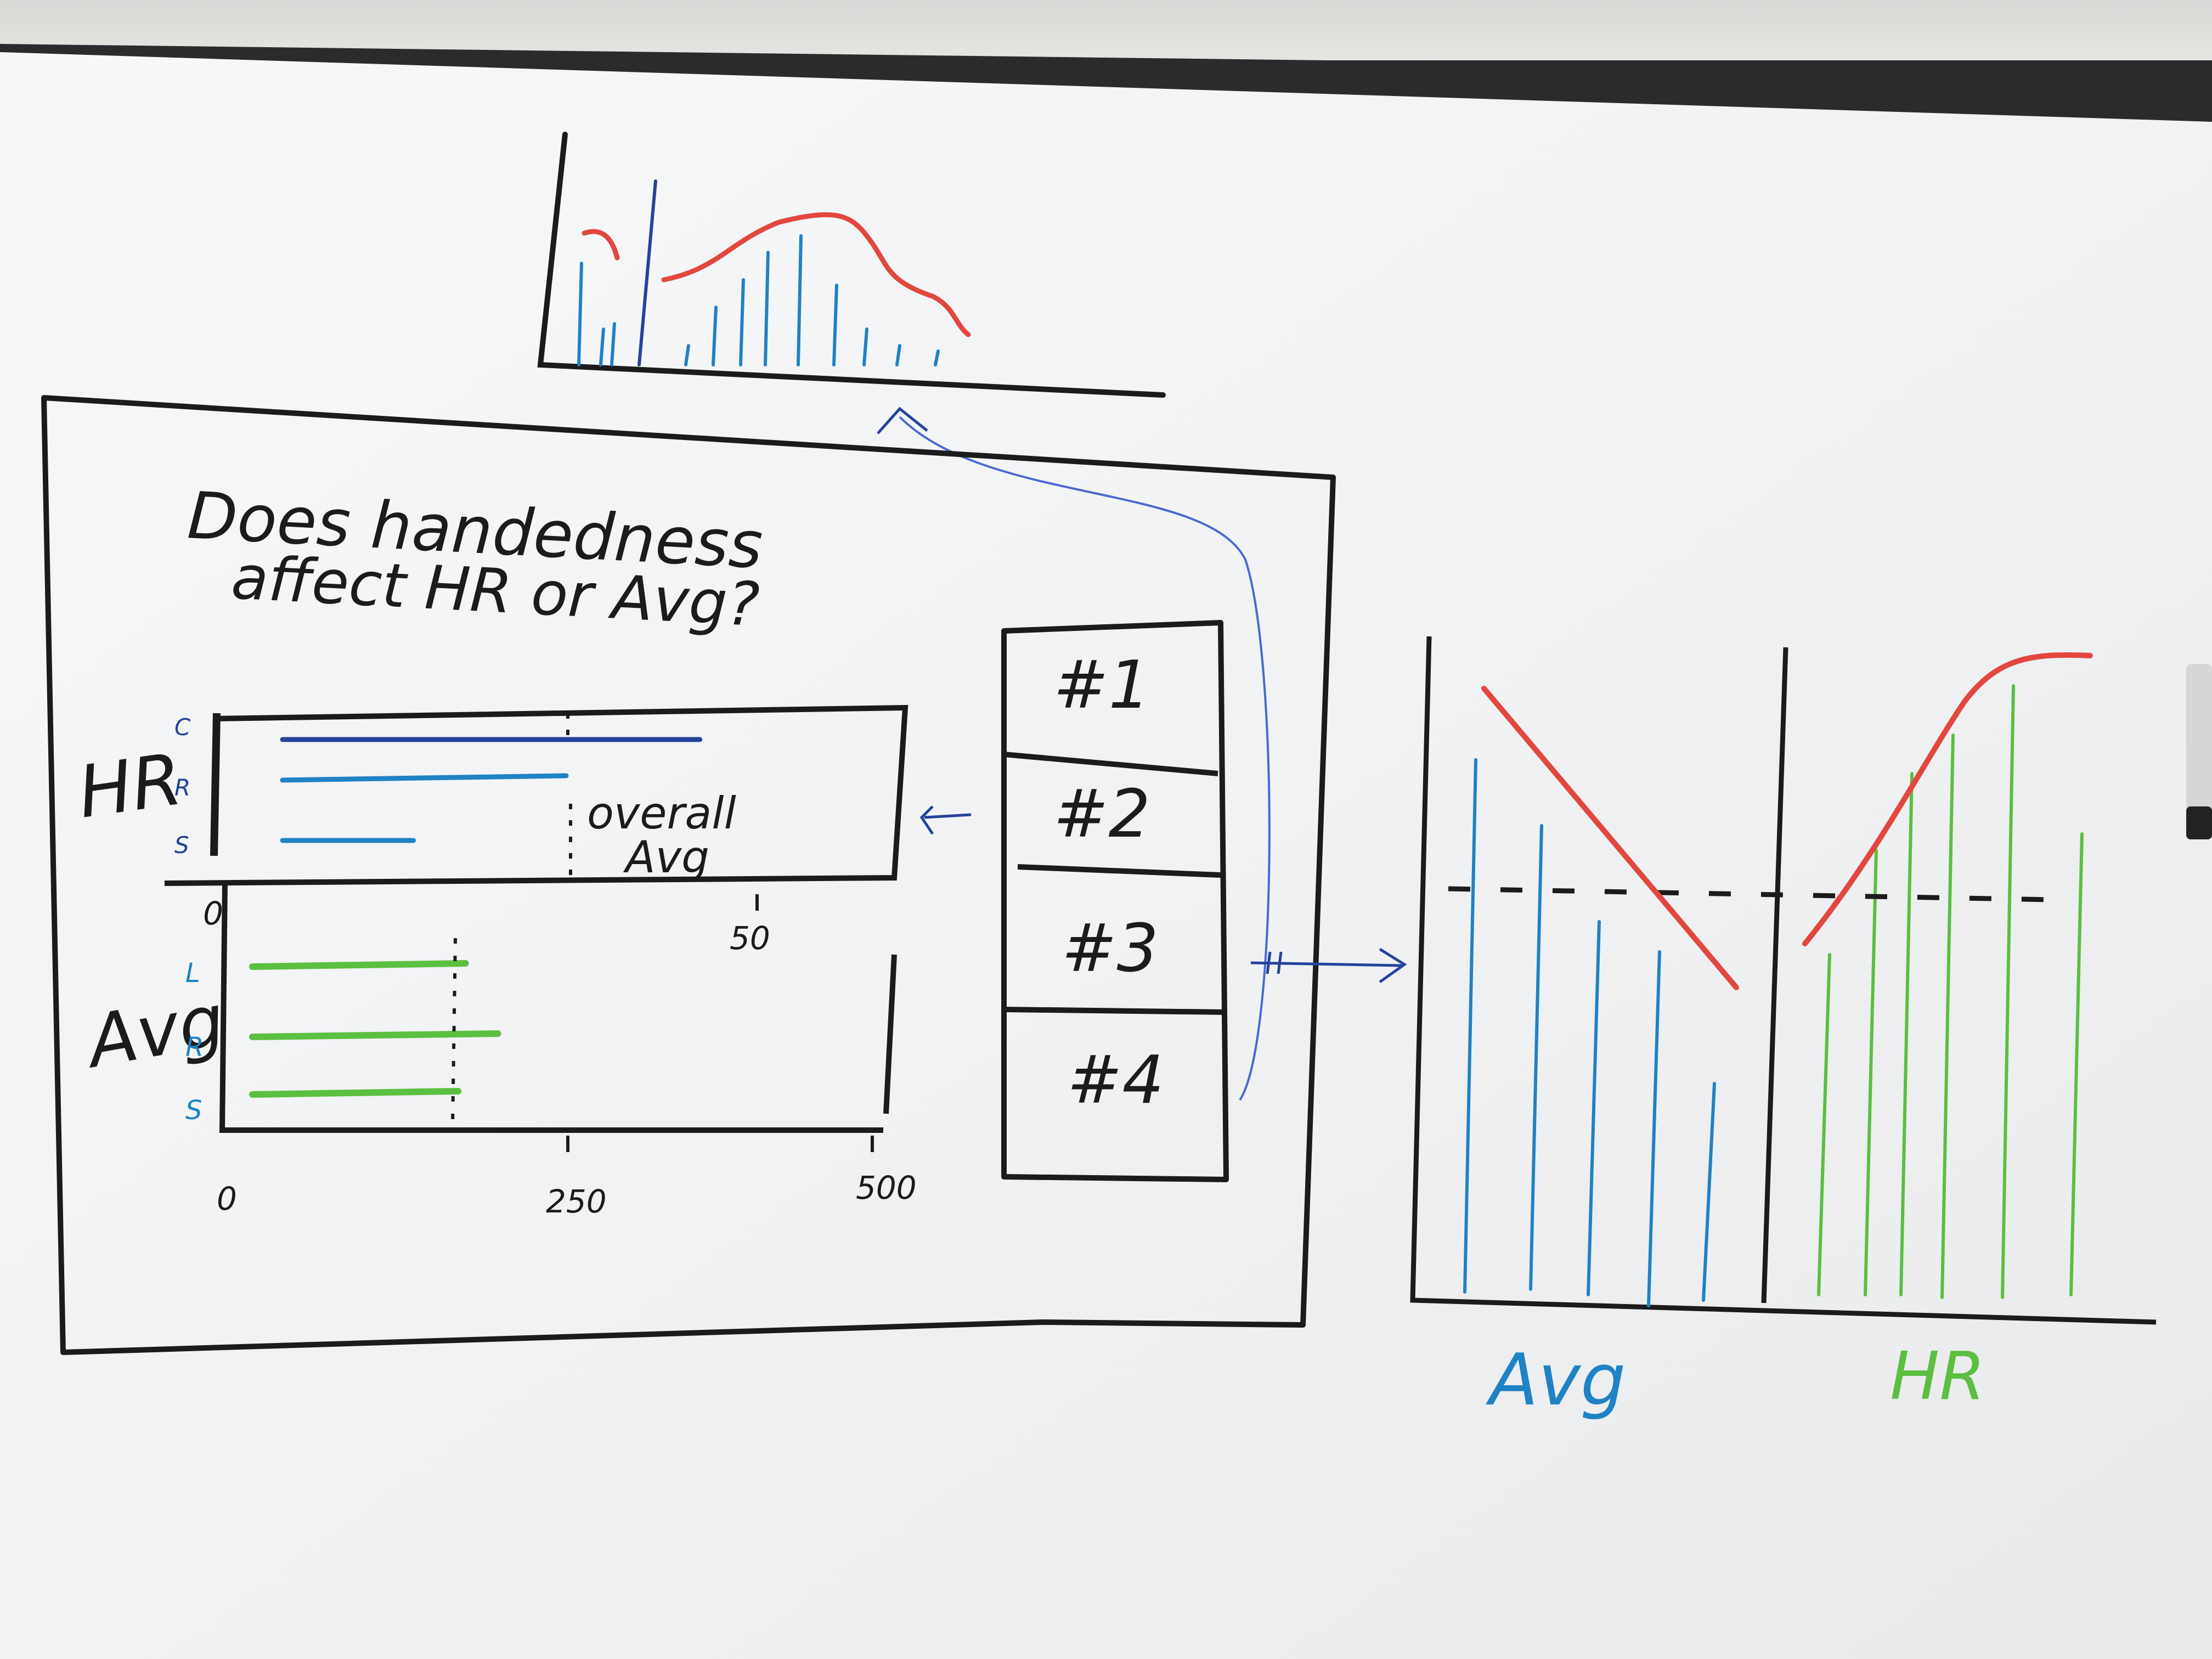  I want to click on rank-item-3: #3, so click(1110, 949).